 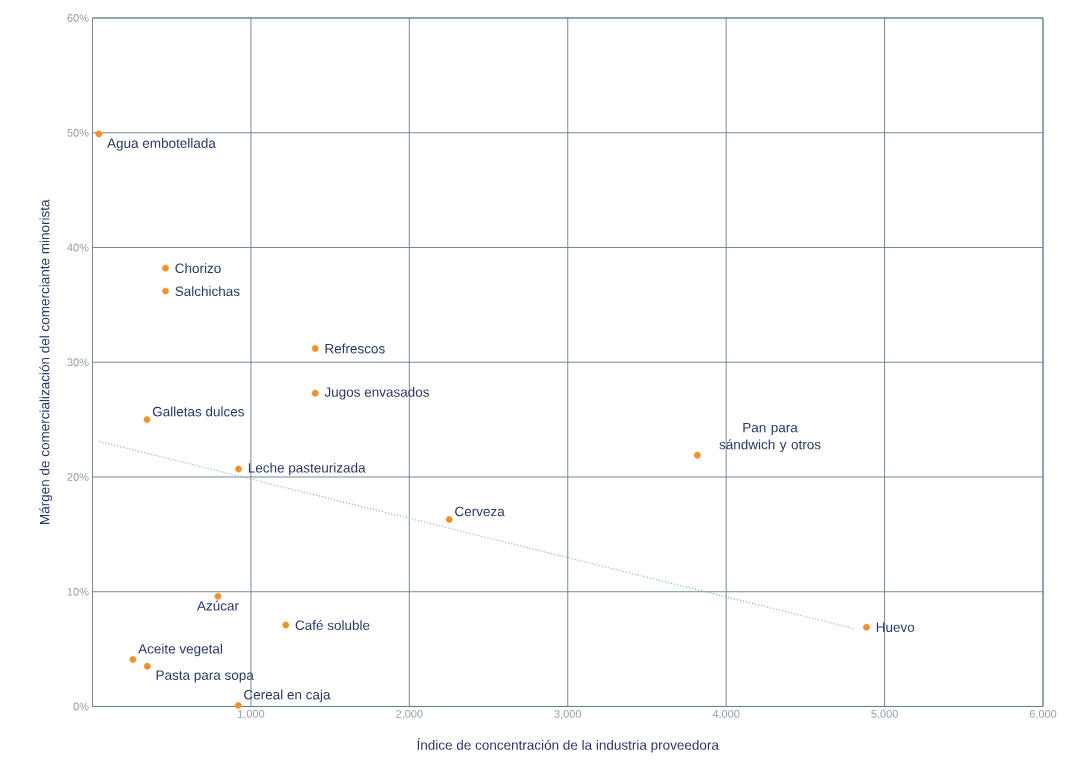 What do you see at coordinates (218, 605) in the screenshot?
I see `annotation: Azúcar` at bounding box center [218, 605].